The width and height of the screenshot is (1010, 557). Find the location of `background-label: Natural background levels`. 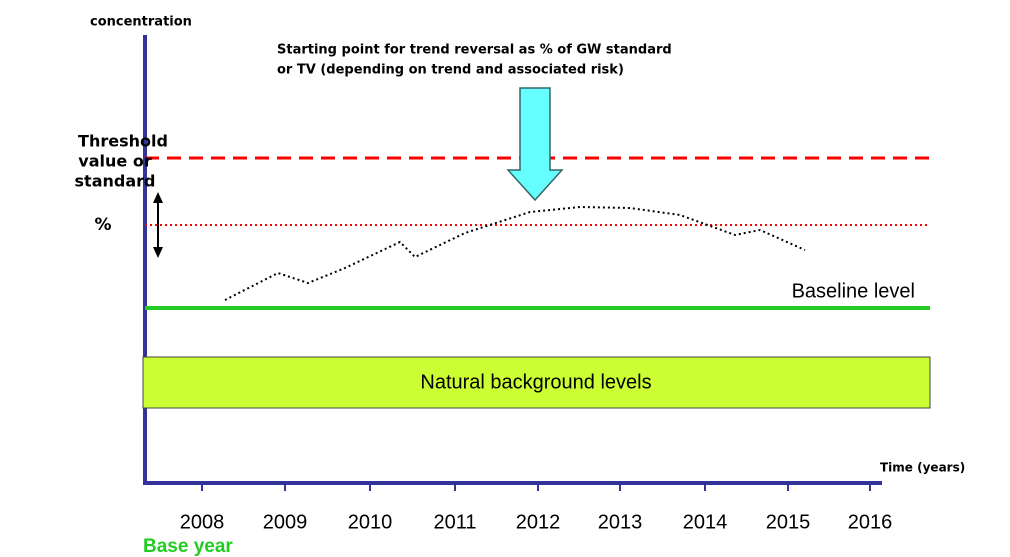

background-label: Natural background levels is located at coordinates (535, 382).